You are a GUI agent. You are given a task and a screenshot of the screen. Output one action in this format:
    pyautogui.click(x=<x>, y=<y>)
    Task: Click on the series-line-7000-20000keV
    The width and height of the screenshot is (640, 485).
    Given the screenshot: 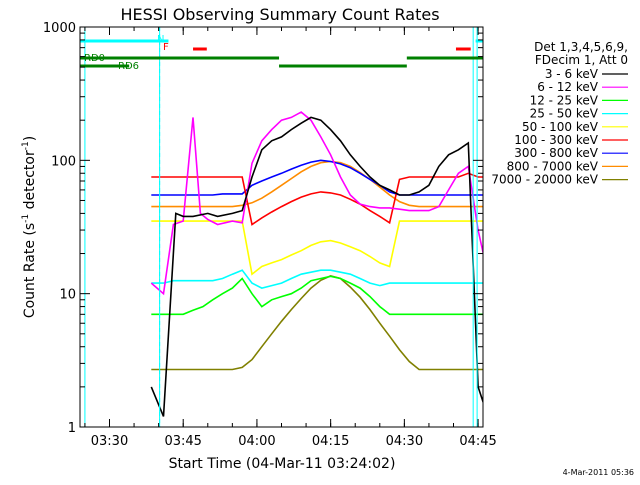 What is the action you would take?
    pyautogui.click(x=317, y=323)
    